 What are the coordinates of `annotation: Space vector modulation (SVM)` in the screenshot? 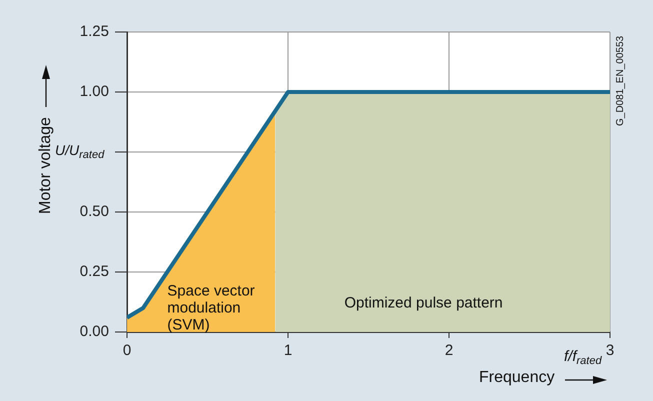 It's located at (211, 308).